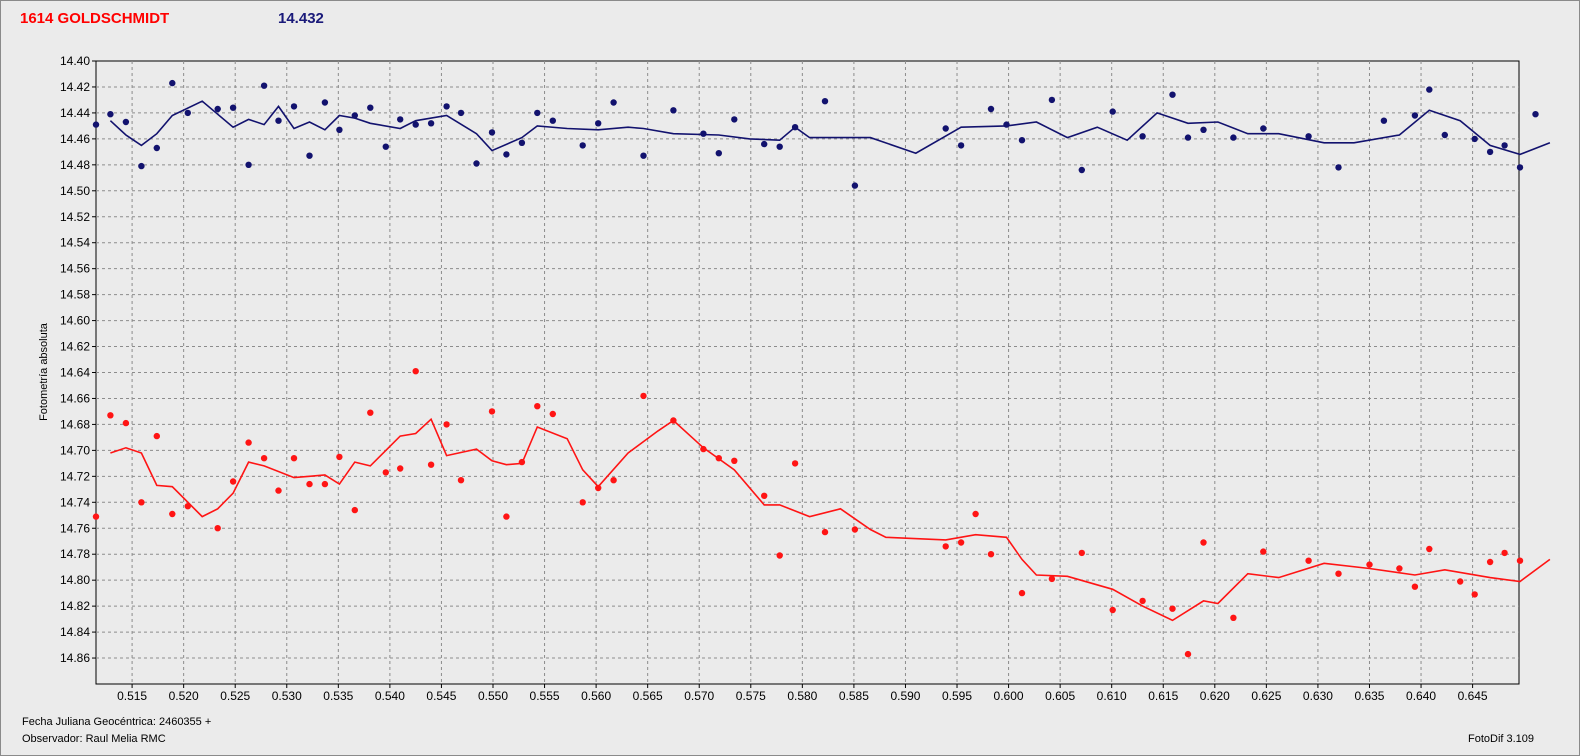 Image resolution: width=1580 pixels, height=756 pixels. What do you see at coordinates (1215, 696) in the screenshot?
I see `x-tick-label: 0.620` at bounding box center [1215, 696].